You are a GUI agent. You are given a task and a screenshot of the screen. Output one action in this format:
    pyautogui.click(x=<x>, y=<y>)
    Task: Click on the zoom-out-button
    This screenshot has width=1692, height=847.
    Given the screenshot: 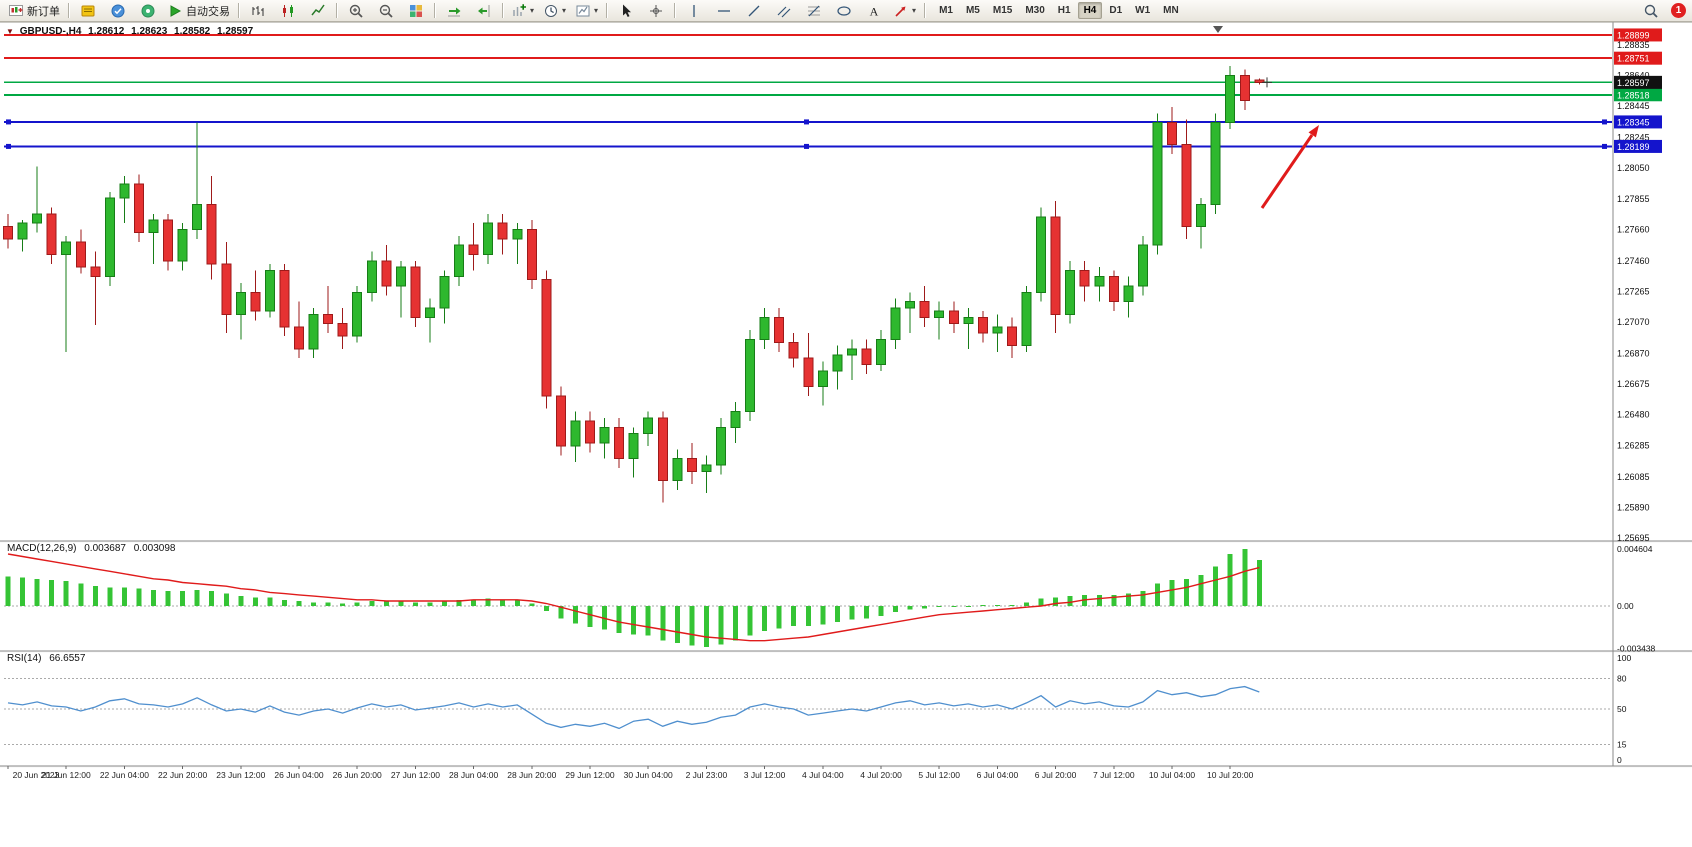 What is the action you would take?
    pyautogui.click(x=385, y=10)
    